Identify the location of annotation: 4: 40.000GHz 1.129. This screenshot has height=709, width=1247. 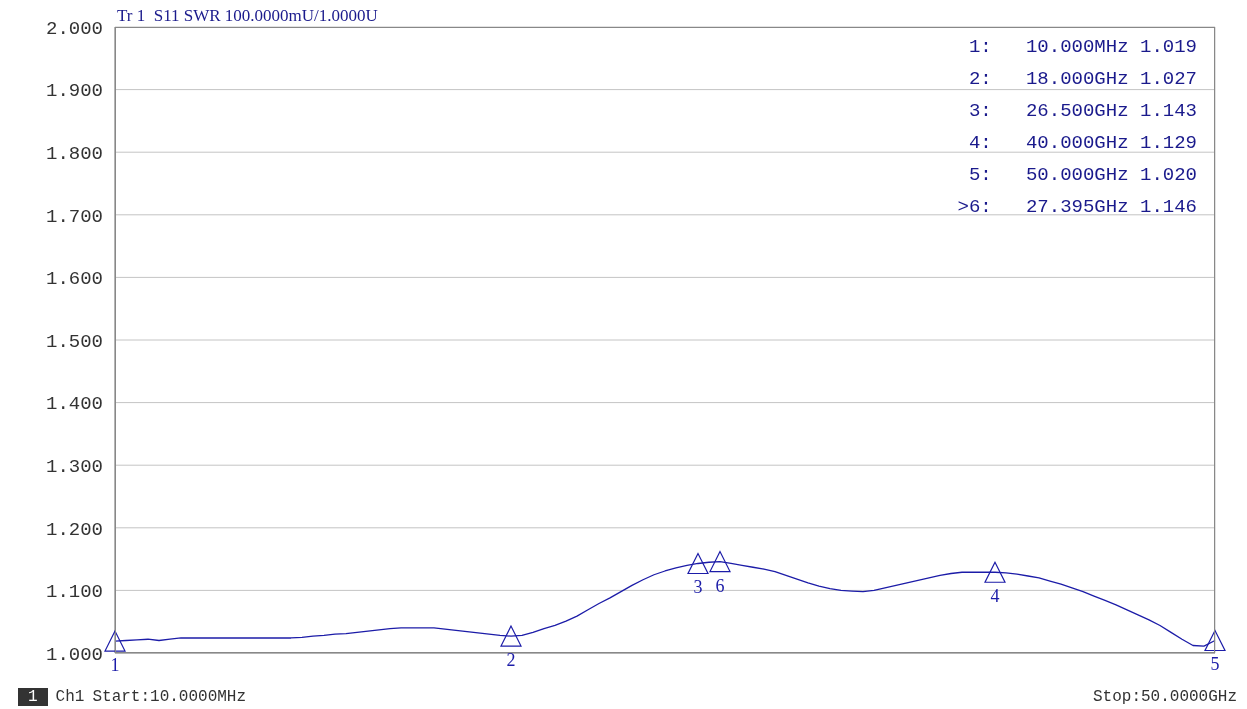
(1082, 143).